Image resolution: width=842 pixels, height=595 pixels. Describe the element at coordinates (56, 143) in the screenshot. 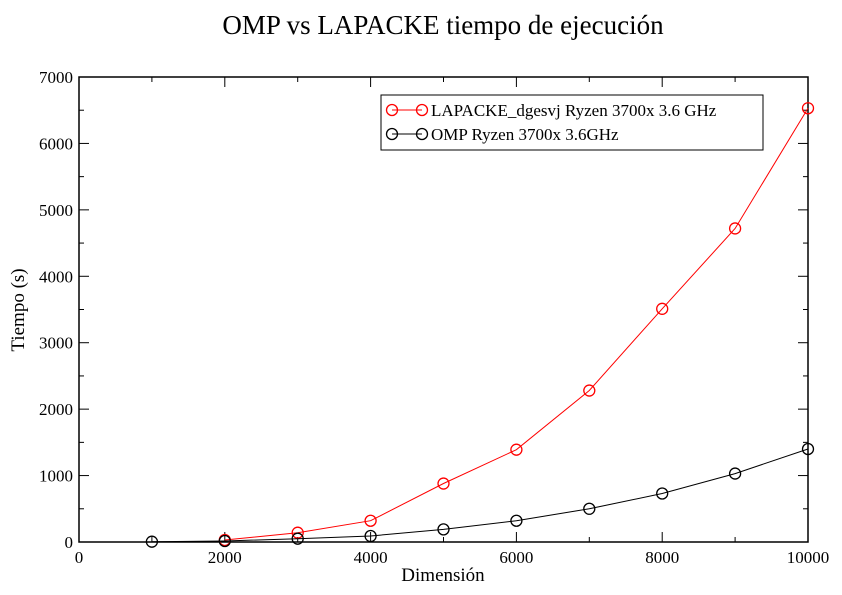

I see `y-tick-label: 6000` at that location.